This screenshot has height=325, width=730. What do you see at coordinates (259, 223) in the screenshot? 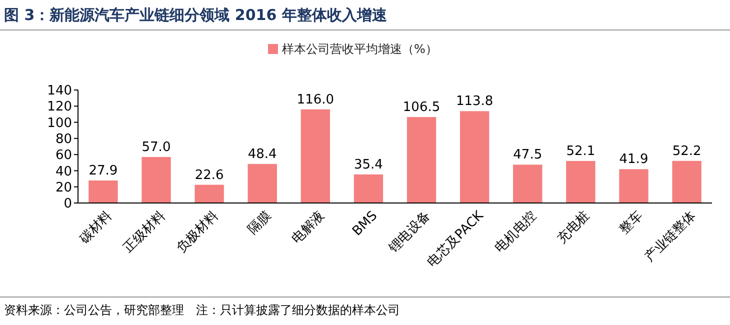
I see `x-tick-label: 隔膜` at bounding box center [259, 223].